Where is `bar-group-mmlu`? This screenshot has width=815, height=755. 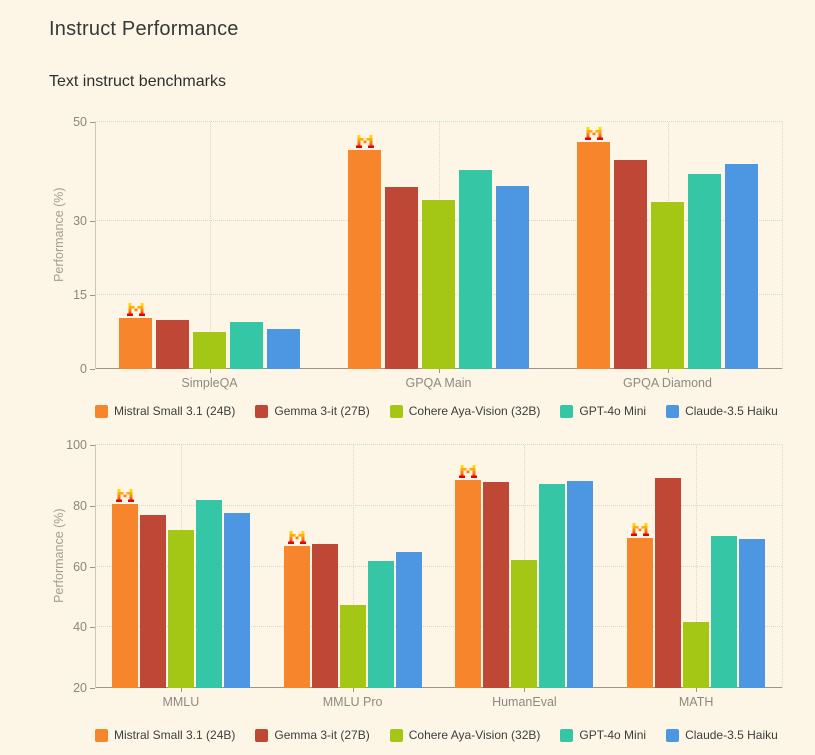 bar-group-mmlu is located at coordinates (181, 588).